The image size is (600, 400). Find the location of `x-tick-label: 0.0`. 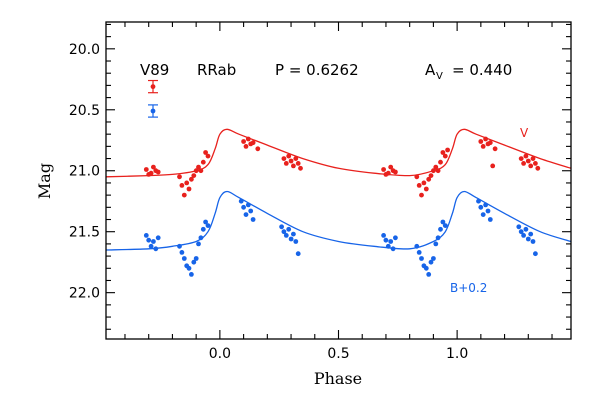

x-tick-label: 0.0 is located at coordinates (220, 354).